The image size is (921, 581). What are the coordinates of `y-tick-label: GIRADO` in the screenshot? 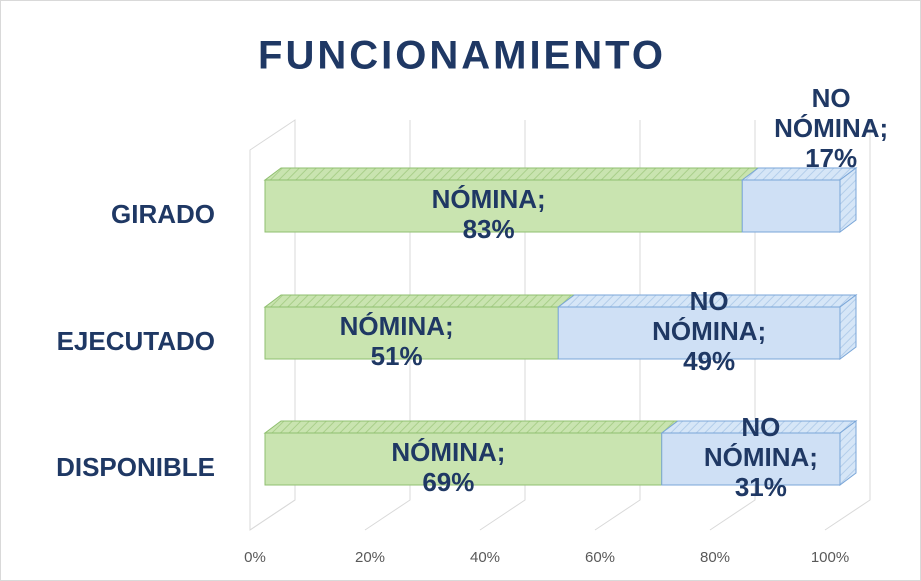 It's located at (163, 214).